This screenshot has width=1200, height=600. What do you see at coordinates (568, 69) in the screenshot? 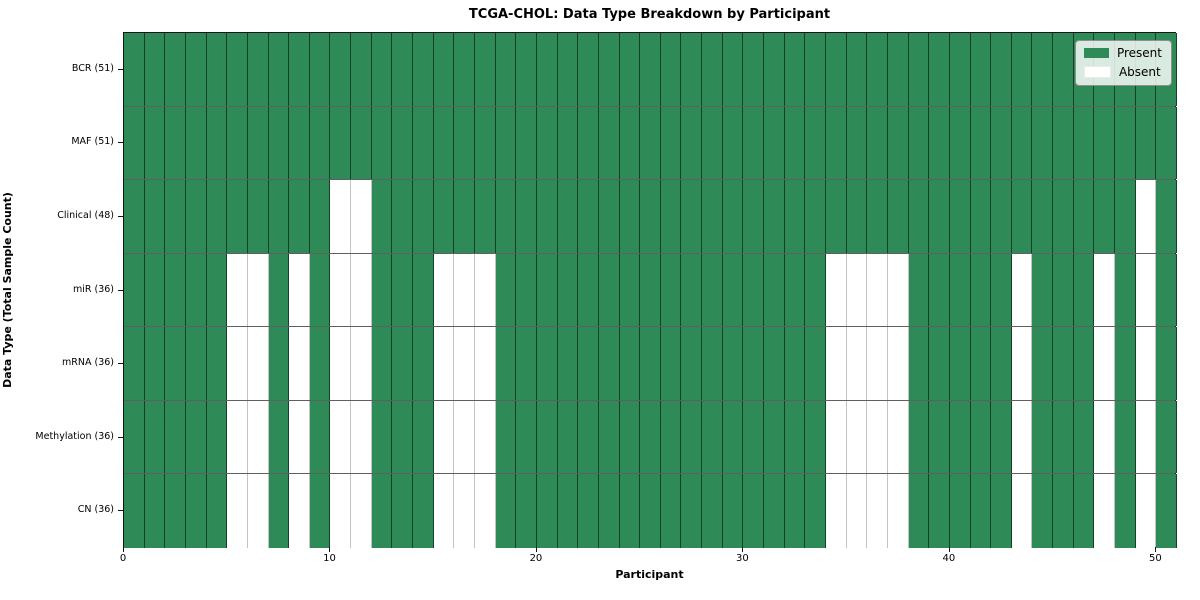
I see `matrix-cell-bcr-p21` at bounding box center [568, 69].